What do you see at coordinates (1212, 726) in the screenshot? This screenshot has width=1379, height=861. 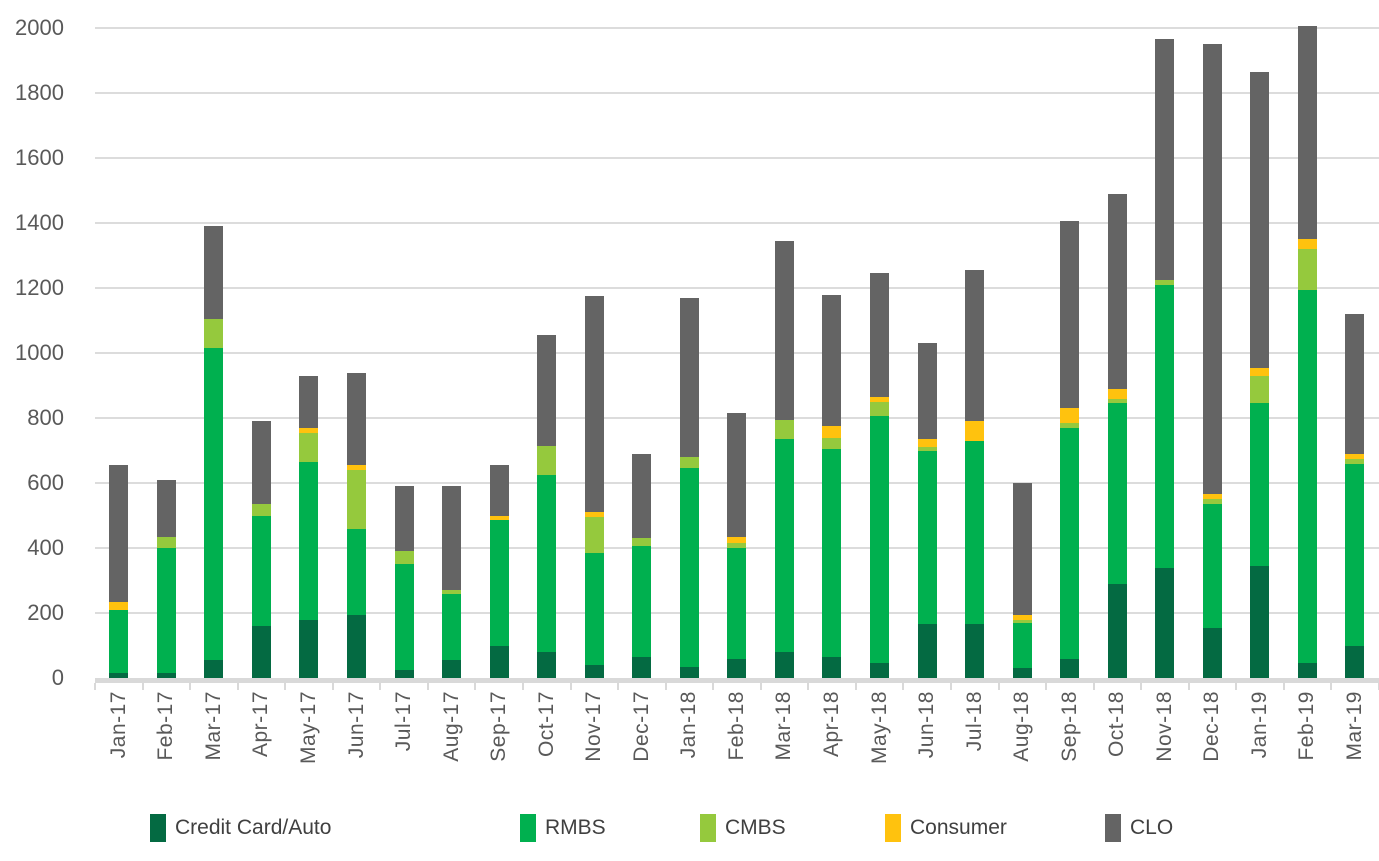 I see `x-axis-label-Dec-18: Dec-18` at bounding box center [1212, 726].